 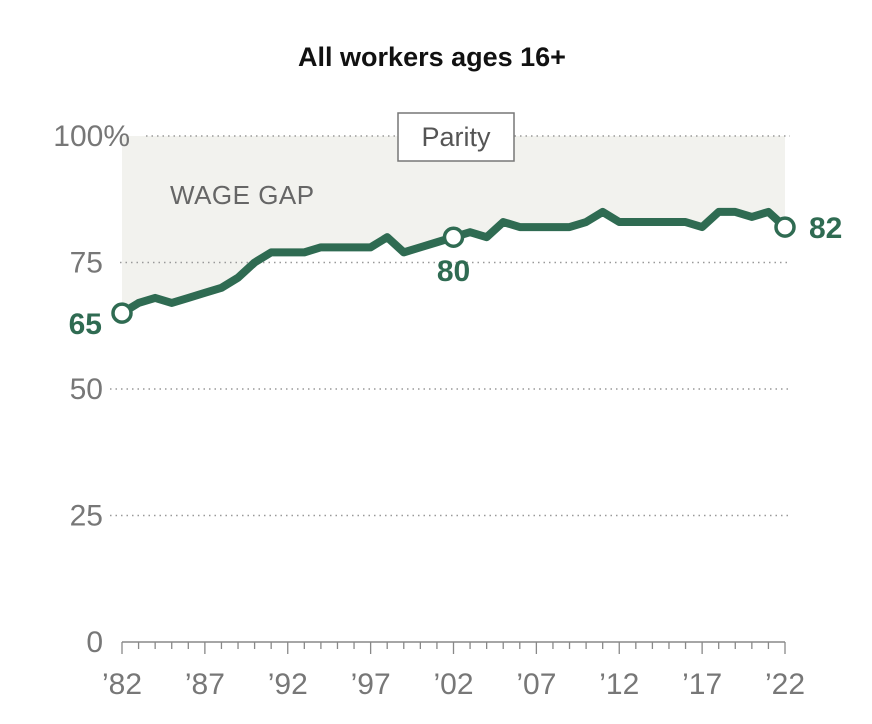 I want to click on chart-title: All workers ages 16+, so click(x=432, y=57).